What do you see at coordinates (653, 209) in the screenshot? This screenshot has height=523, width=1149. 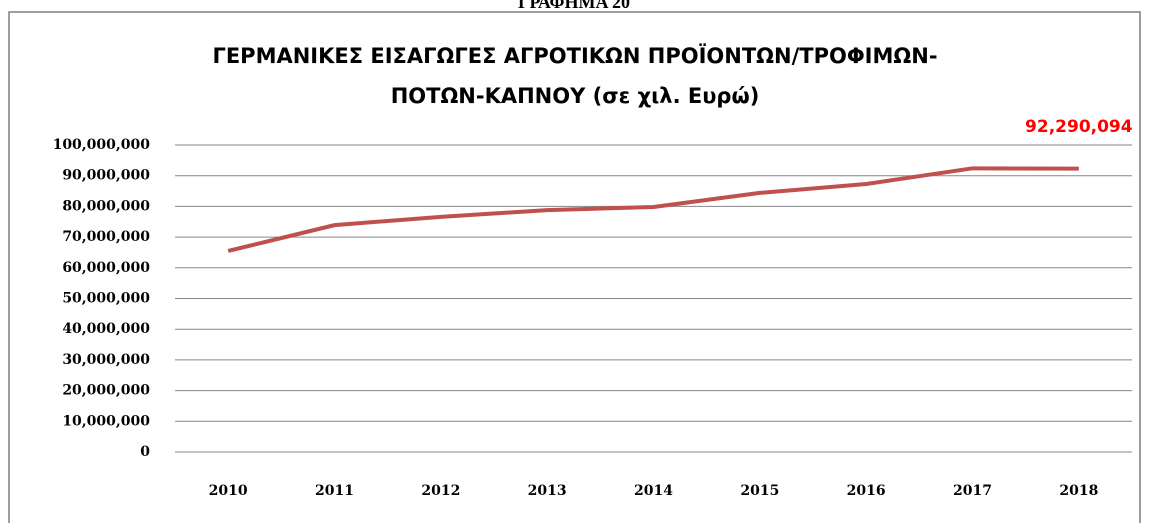 I see `line-series` at bounding box center [653, 209].